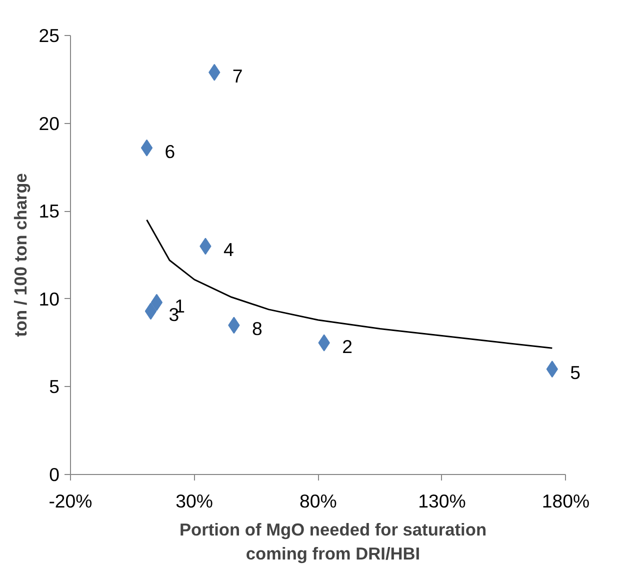  What do you see at coordinates (194, 501) in the screenshot?
I see `x-tick-label: 30%` at bounding box center [194, 501].